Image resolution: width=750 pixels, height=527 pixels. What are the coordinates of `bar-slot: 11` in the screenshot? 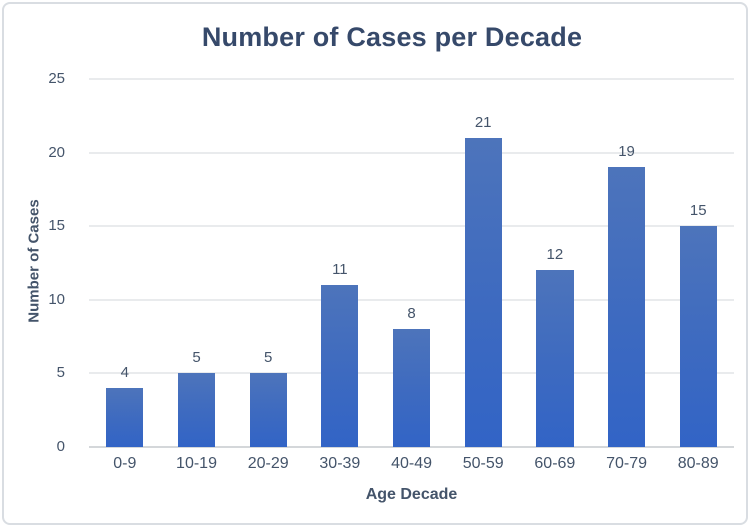 It's located at (340, 263).